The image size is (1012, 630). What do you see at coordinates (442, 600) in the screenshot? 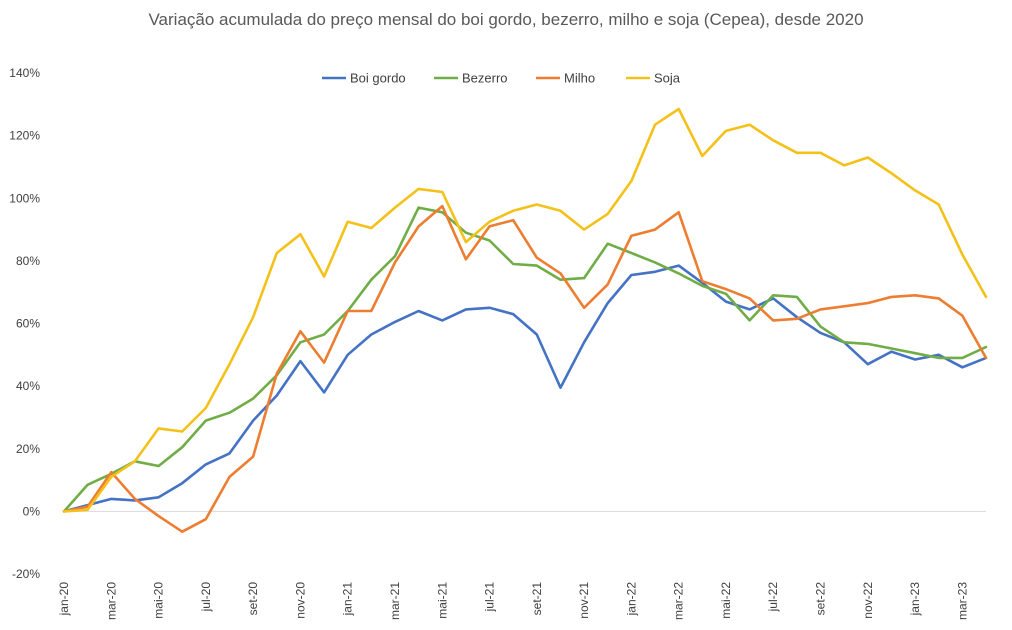
I see `x-tick-label: mai-21` at bounding box center [442, 600].